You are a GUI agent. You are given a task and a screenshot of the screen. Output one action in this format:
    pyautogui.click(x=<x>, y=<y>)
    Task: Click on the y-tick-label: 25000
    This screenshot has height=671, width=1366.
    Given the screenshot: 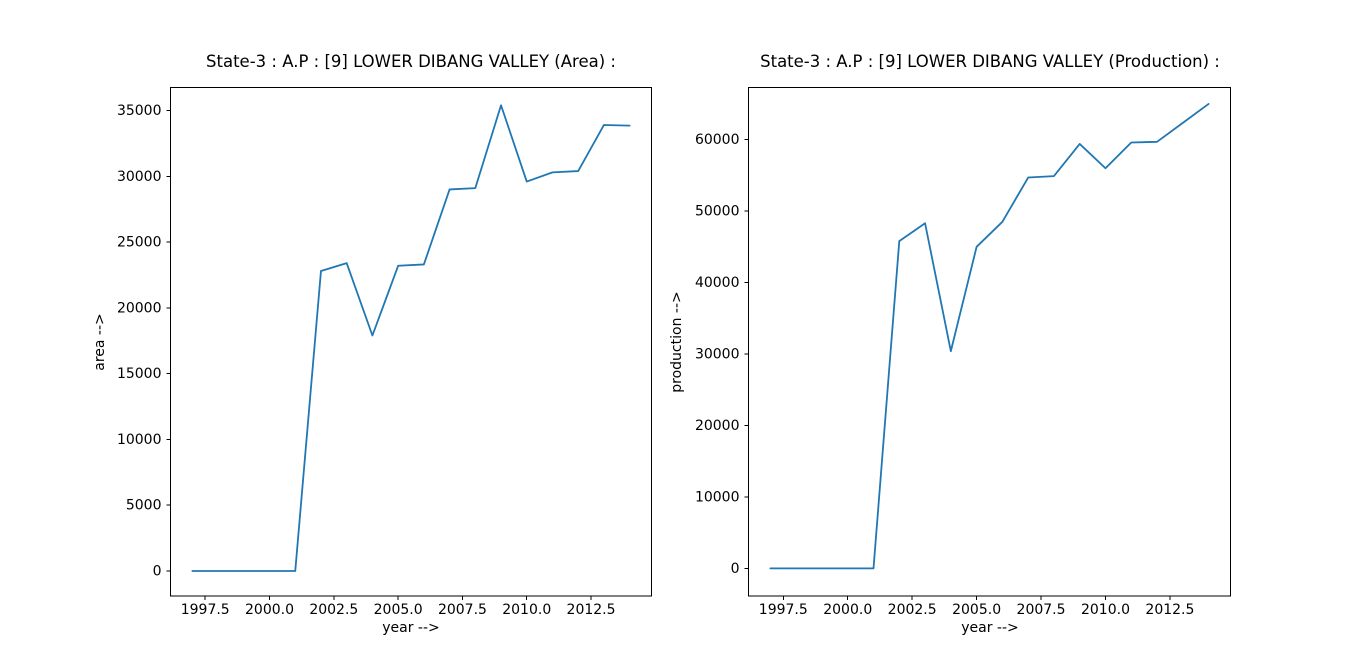 What is the action you would take?
    pyautogui.click(x=139, y=243)
    